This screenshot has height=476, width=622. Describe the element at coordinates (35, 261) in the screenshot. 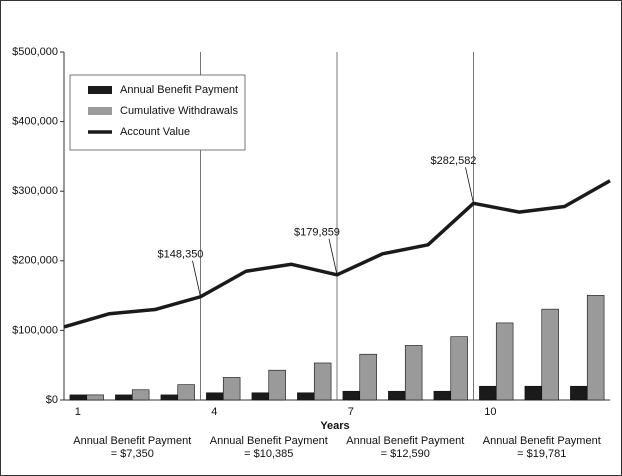

I see `y-tick-label: $200,000` at that location.